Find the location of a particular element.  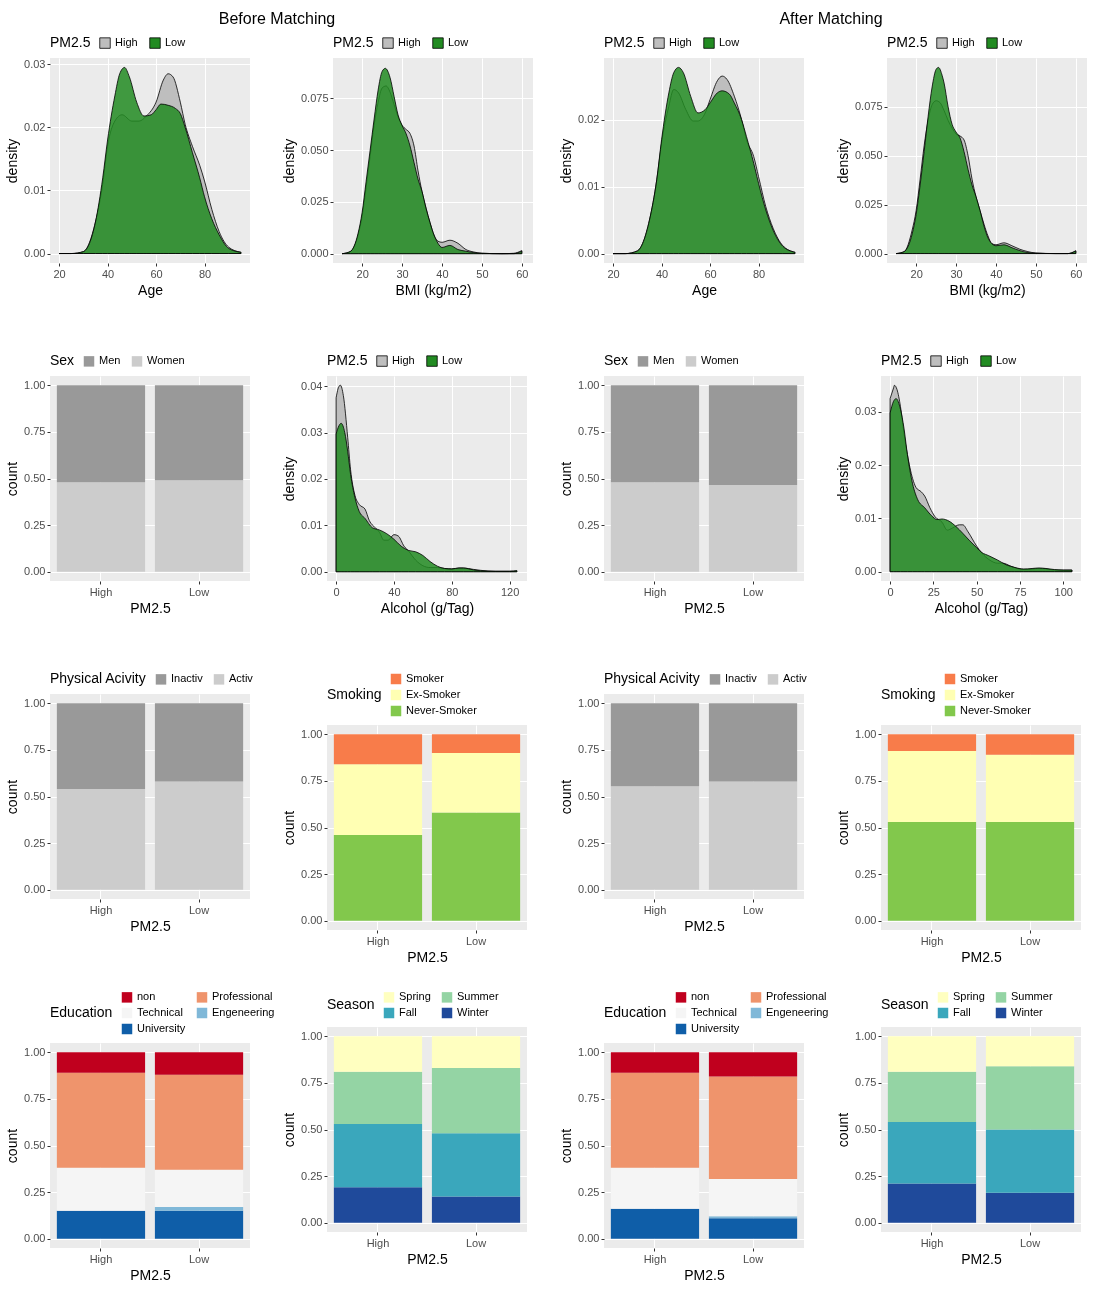

x-tick-label: 30 is located at coordinates (956, 273).